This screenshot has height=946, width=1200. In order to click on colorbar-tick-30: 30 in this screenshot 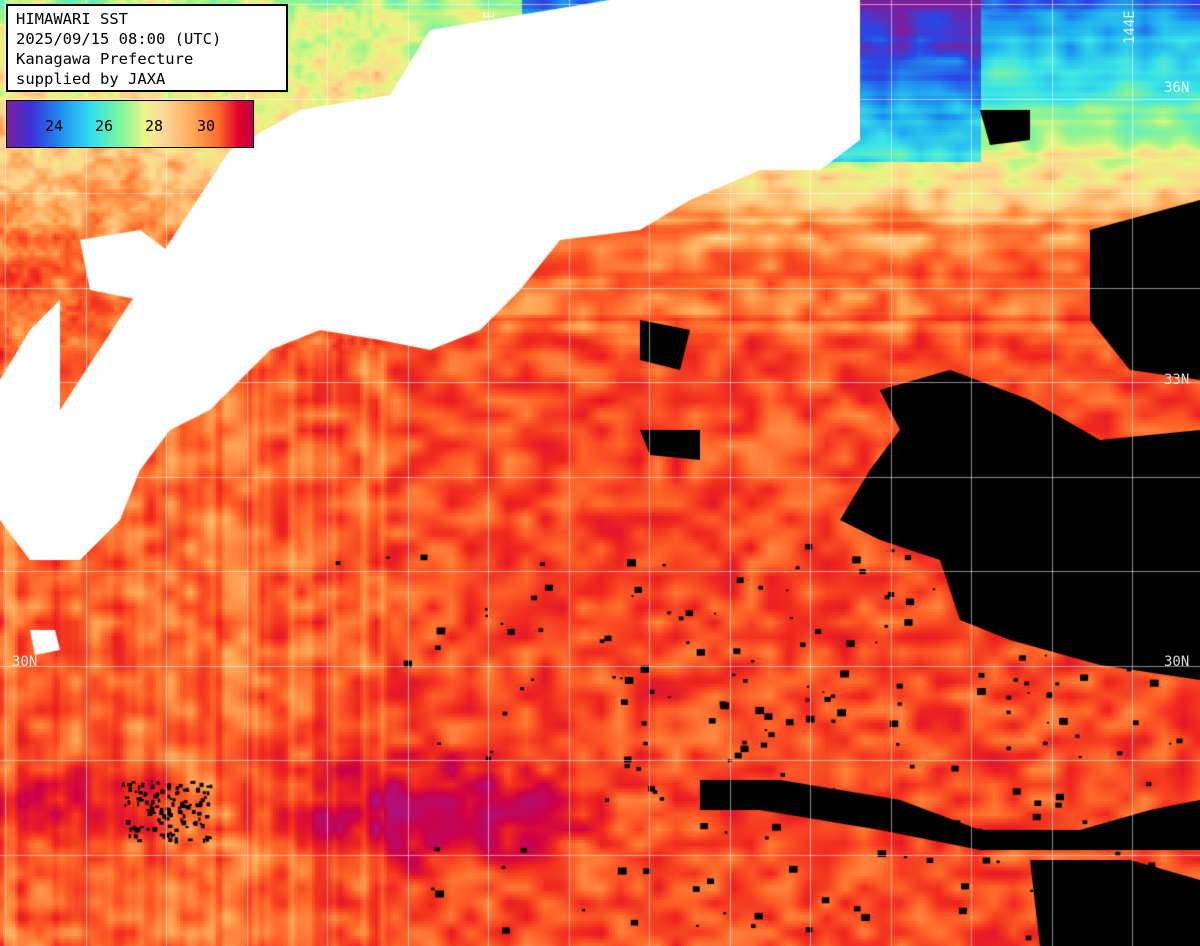, I will do `click(206, 126)`.